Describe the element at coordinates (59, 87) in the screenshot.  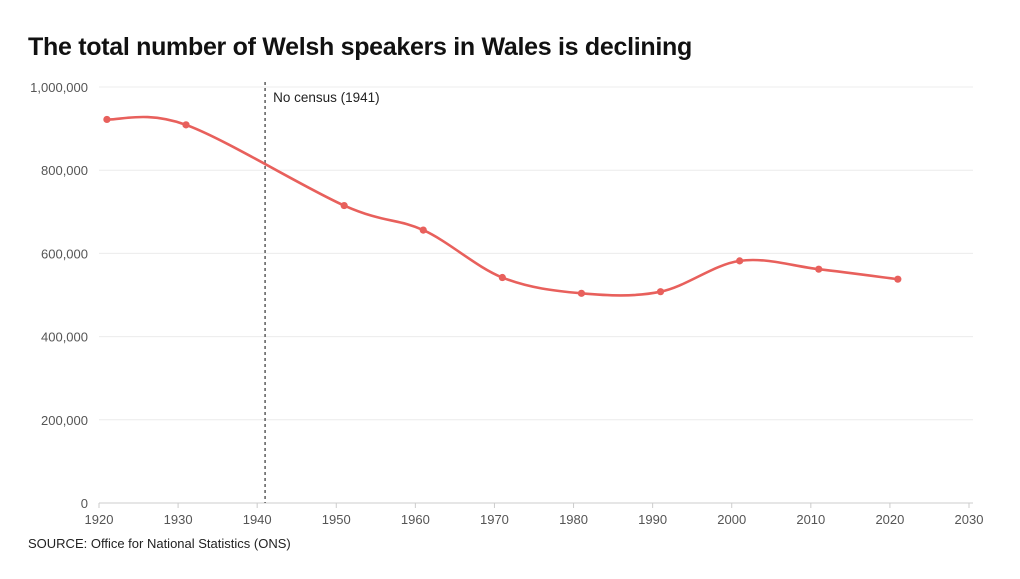
I see `y-tick-label: 1,000,000` at that location.